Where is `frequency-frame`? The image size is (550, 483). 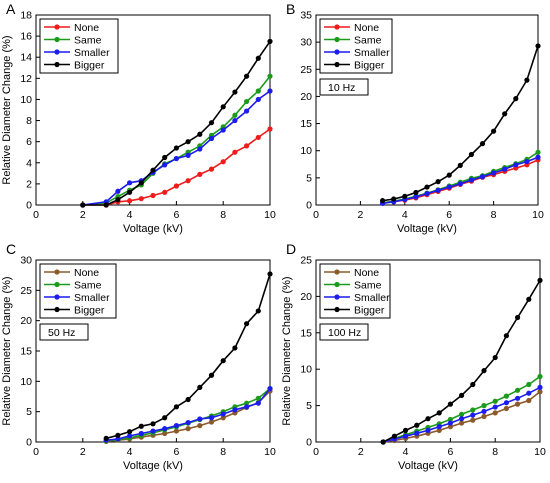
frequency-frame is located at coordinates (344, 87).